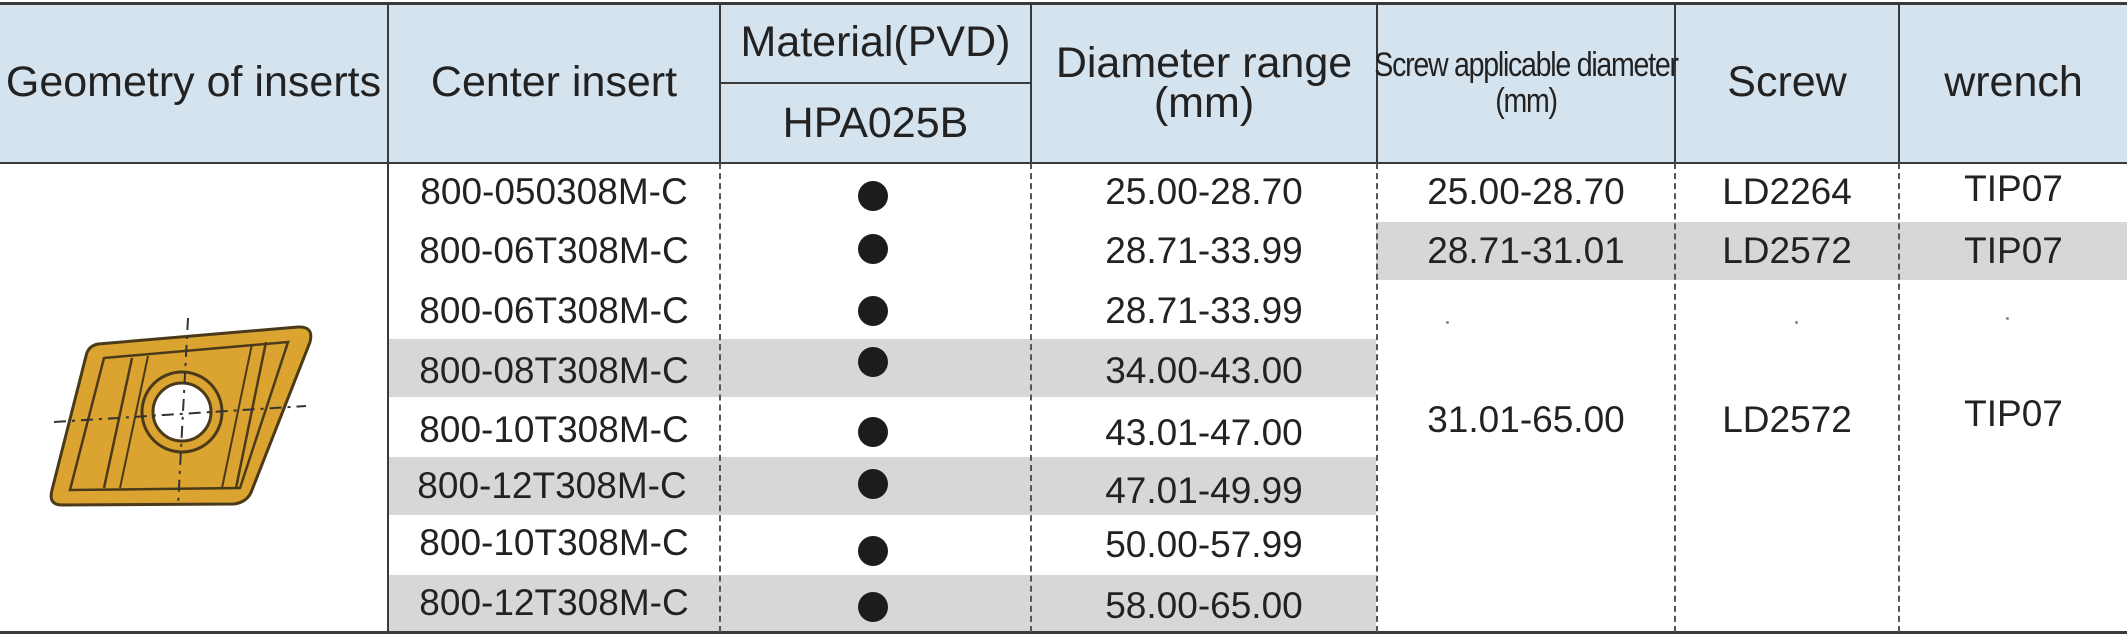 This screenshot has height=635, width=2127. What do you see at coordinates (554, 370) in the screenshot?
I see `row-insert-code: 800-08T308M-C` at bounding box center [554, 370].